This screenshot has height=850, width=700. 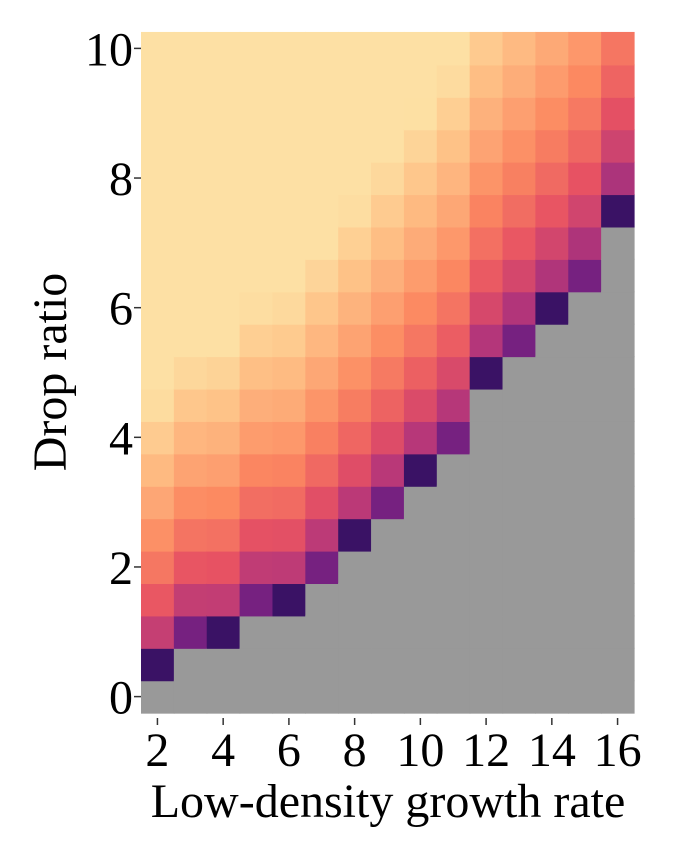 What do you see at coordinates (121, 568) in the screenshot?
I see `y-tick-label: 2` at bounding box center [121, 568].